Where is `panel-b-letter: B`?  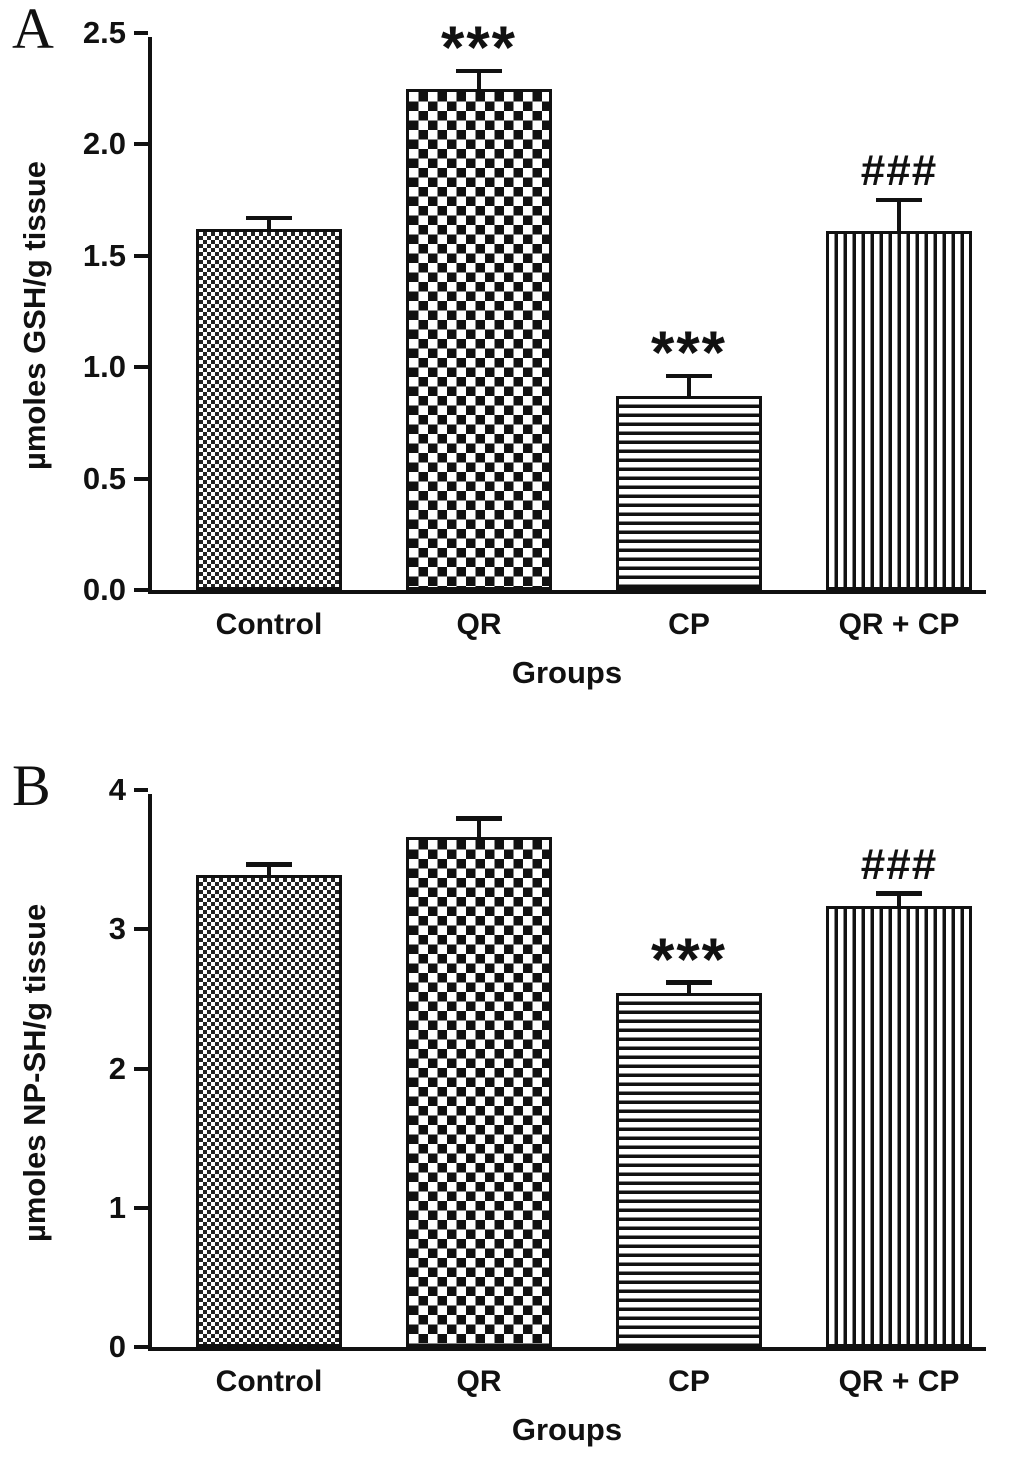 panel-b-letter: B is located at coordinates (31, 785).